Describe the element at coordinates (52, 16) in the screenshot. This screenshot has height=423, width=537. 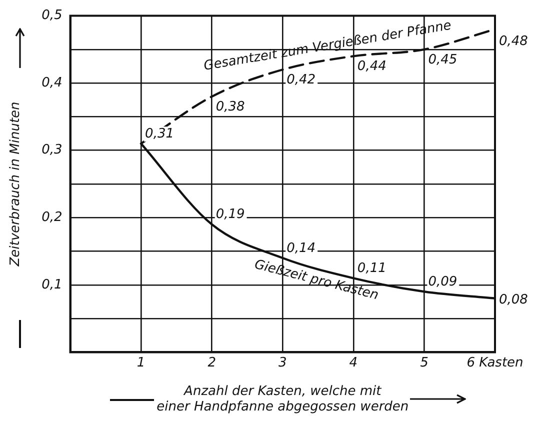
I see `y-tick-label: 0,5` at that location.